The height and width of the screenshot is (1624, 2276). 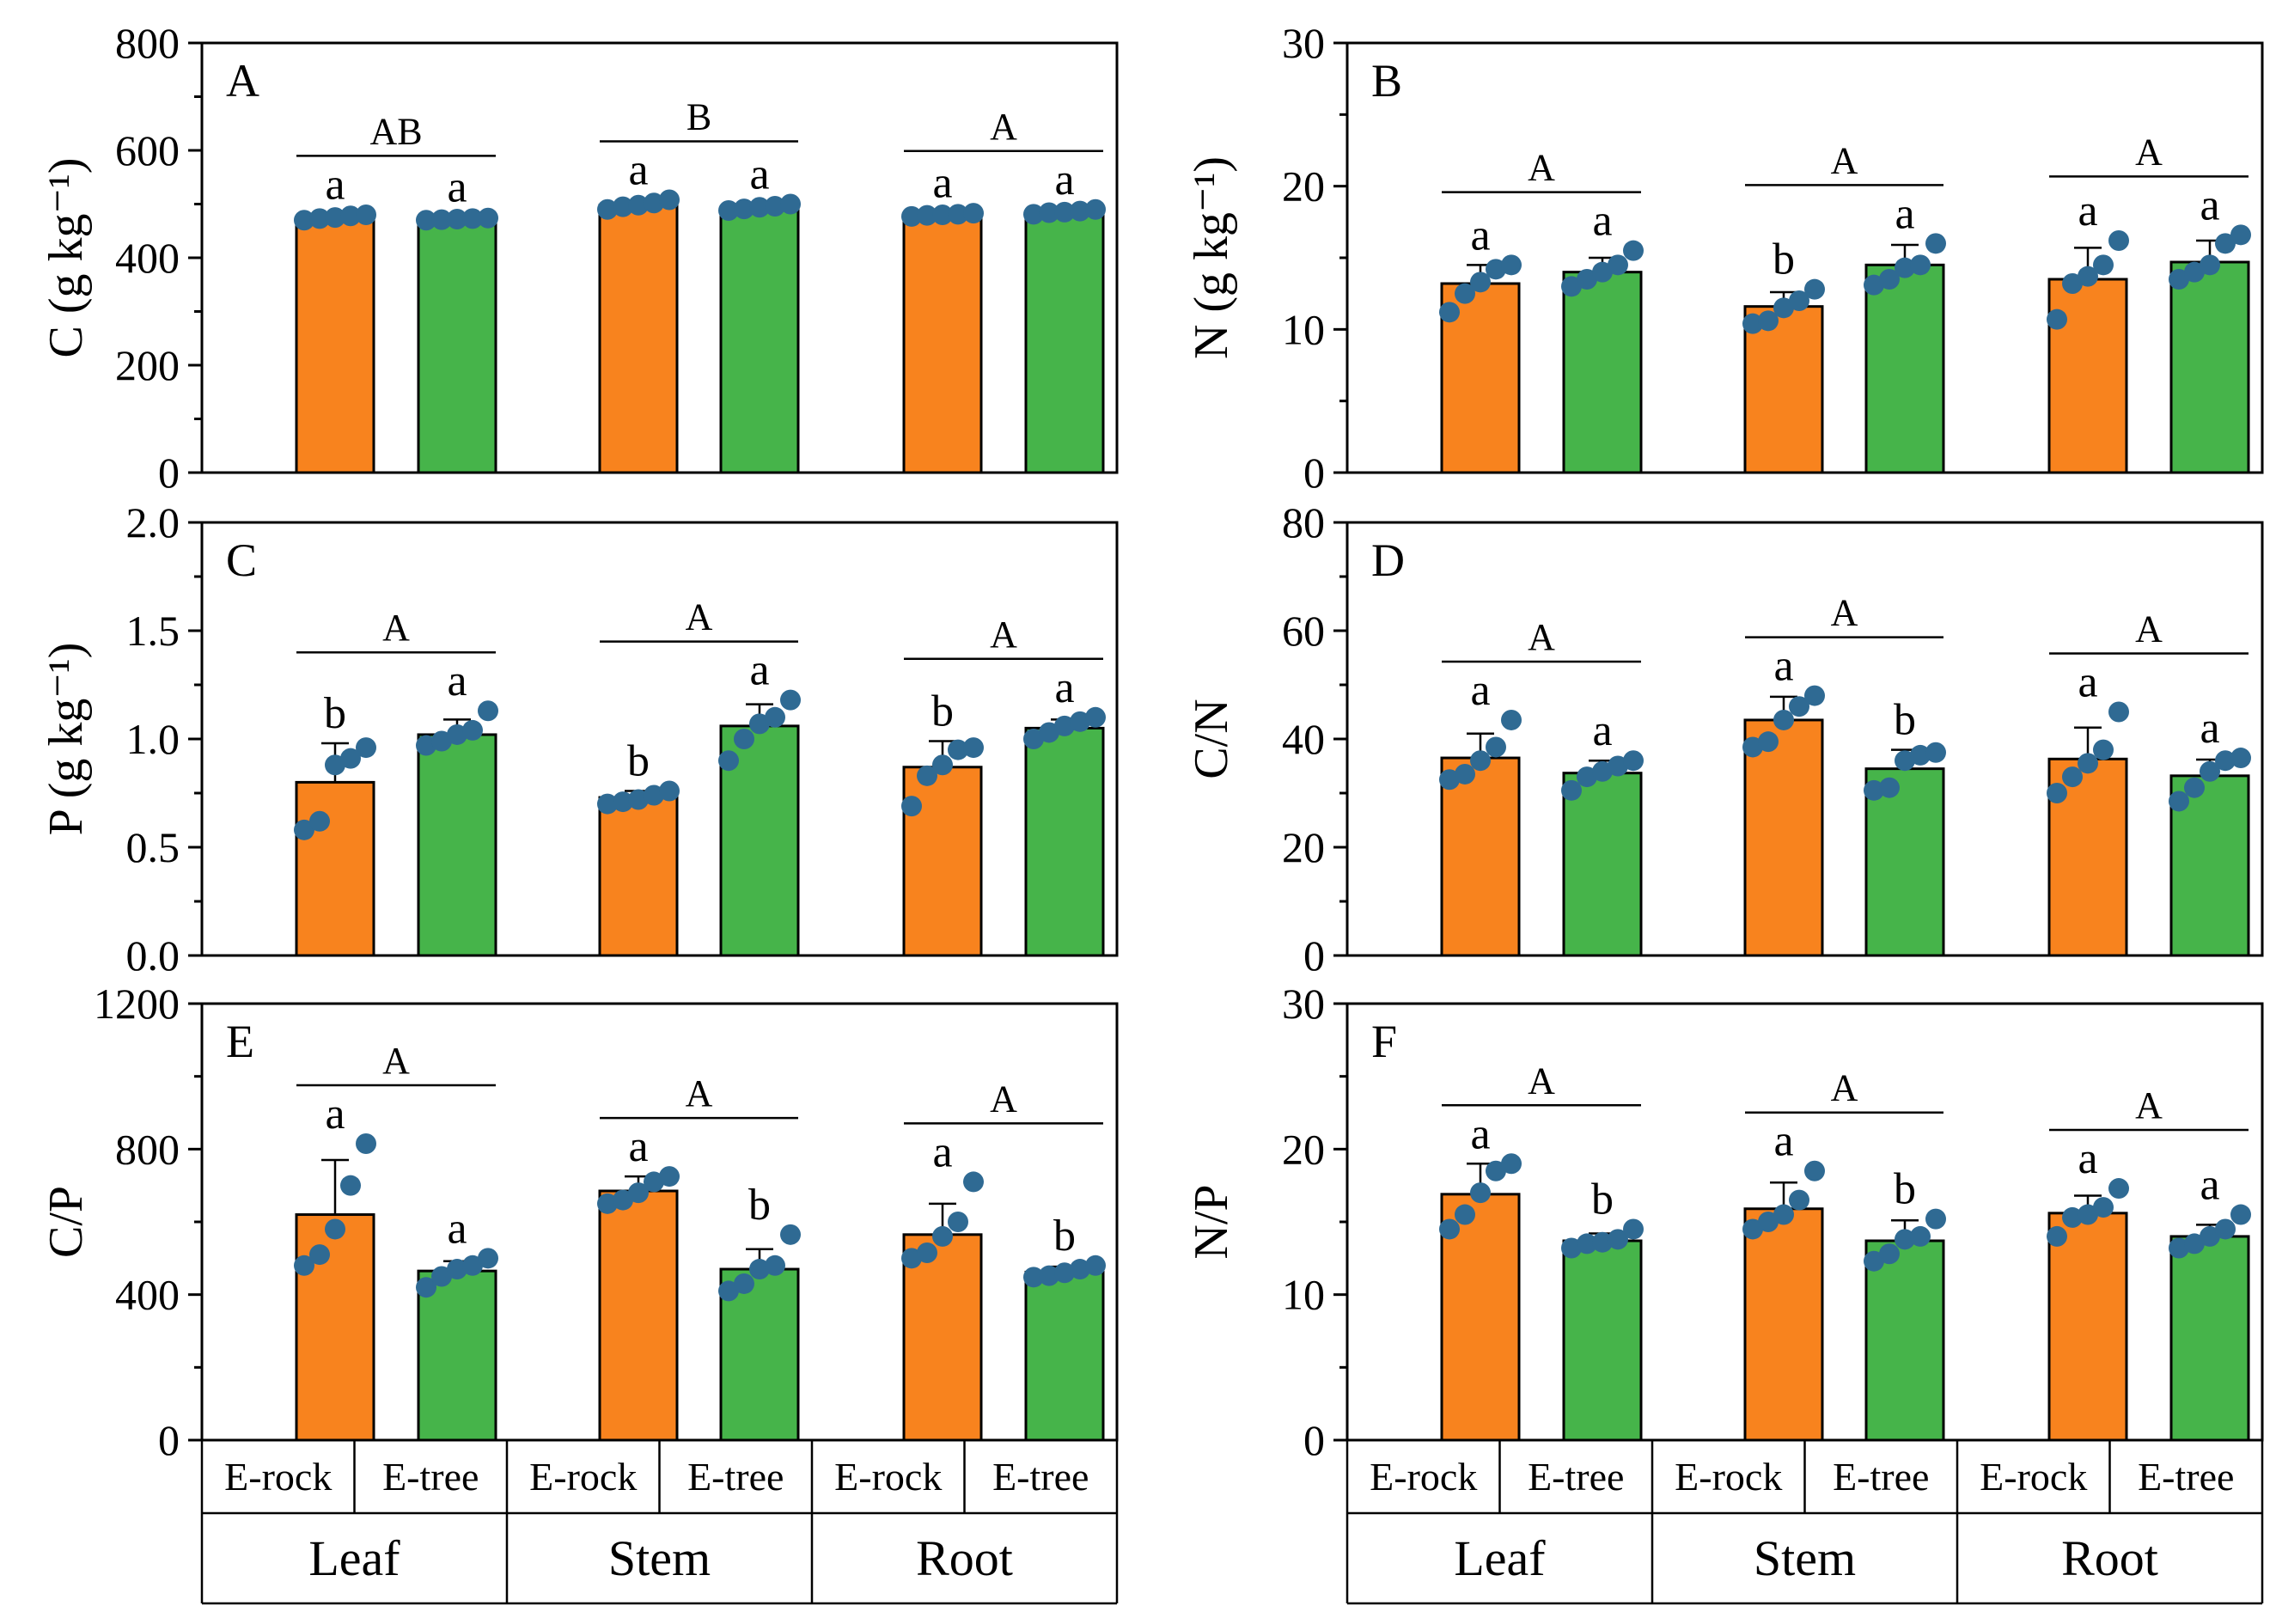 I want to click on y-tick-label: 40, so click(x=1303, y=739).